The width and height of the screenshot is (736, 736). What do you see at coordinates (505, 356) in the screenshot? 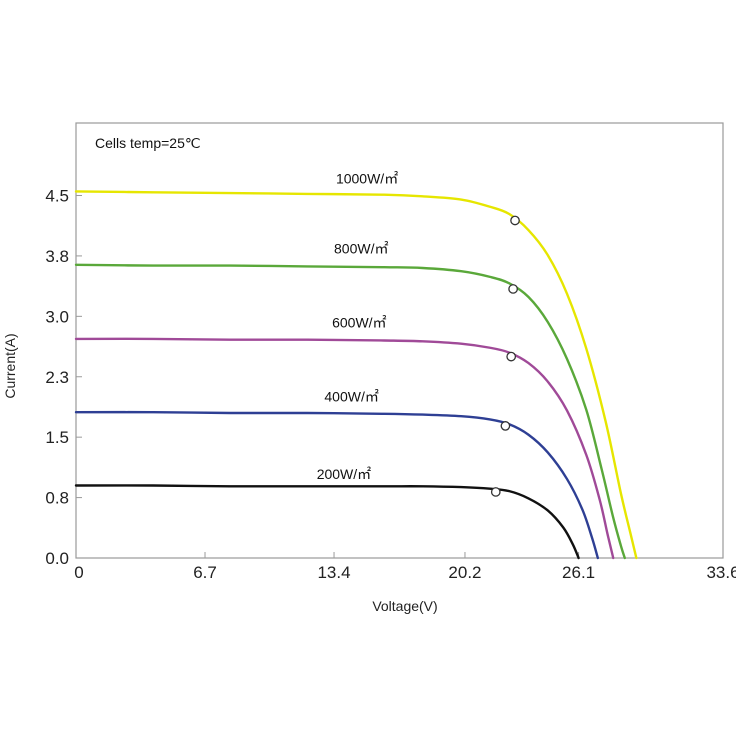
I see `max-power-points` at bounding box center [505, 356].